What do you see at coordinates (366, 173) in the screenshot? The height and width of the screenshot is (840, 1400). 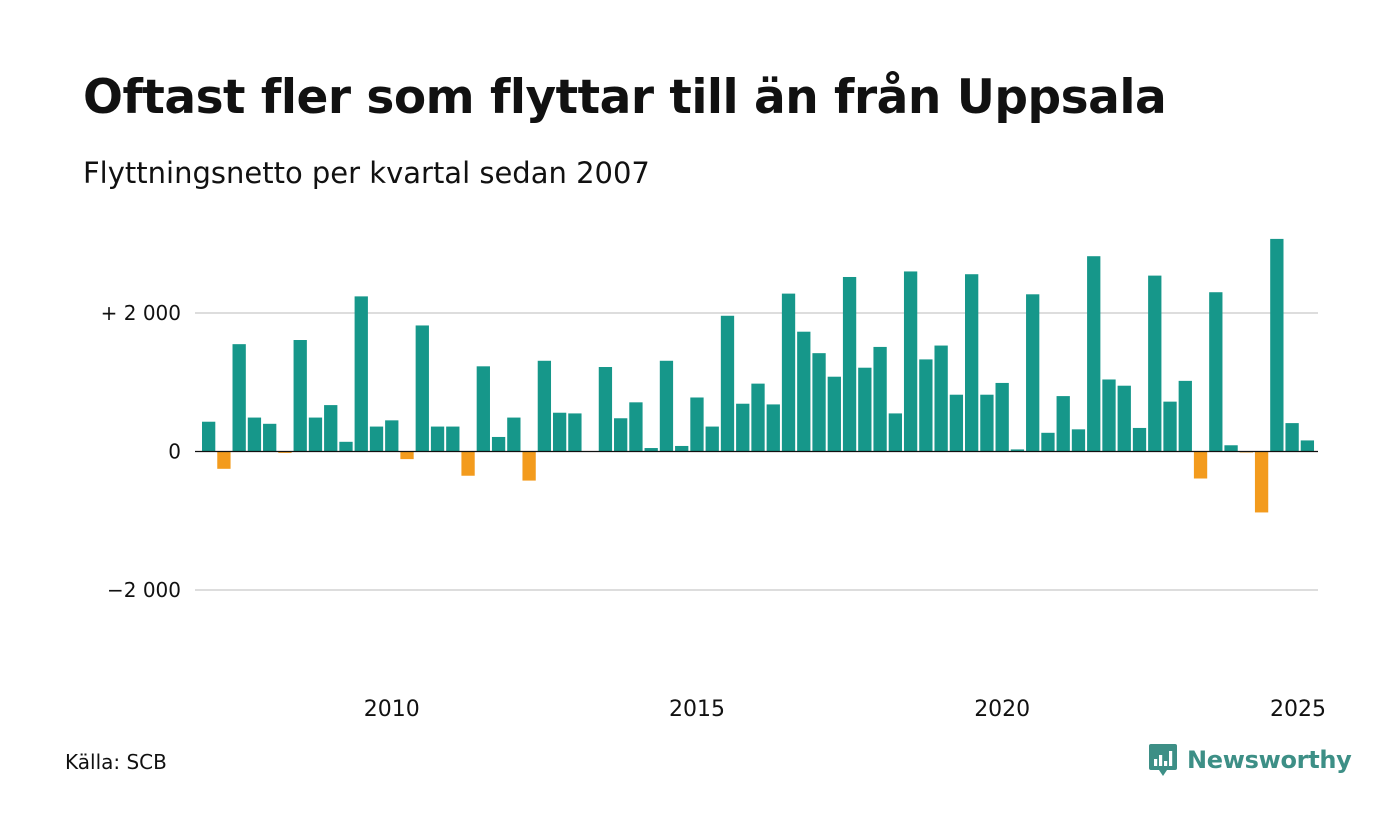 I see `chart-subtitle: Flyttningsnetto per kvartal sedan 2007` at bounding box center [366, 173].